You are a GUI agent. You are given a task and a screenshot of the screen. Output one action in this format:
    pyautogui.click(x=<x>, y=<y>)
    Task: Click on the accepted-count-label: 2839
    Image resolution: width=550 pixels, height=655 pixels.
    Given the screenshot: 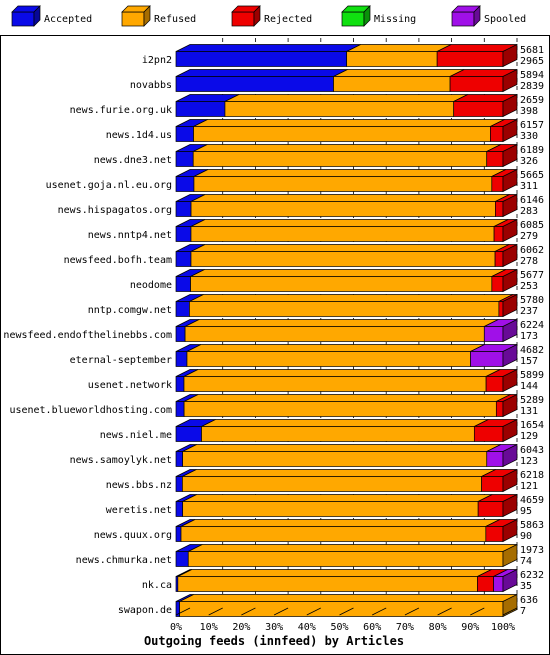 What is the action you would take?
    pyautogui.click(x=532, y=86)
    